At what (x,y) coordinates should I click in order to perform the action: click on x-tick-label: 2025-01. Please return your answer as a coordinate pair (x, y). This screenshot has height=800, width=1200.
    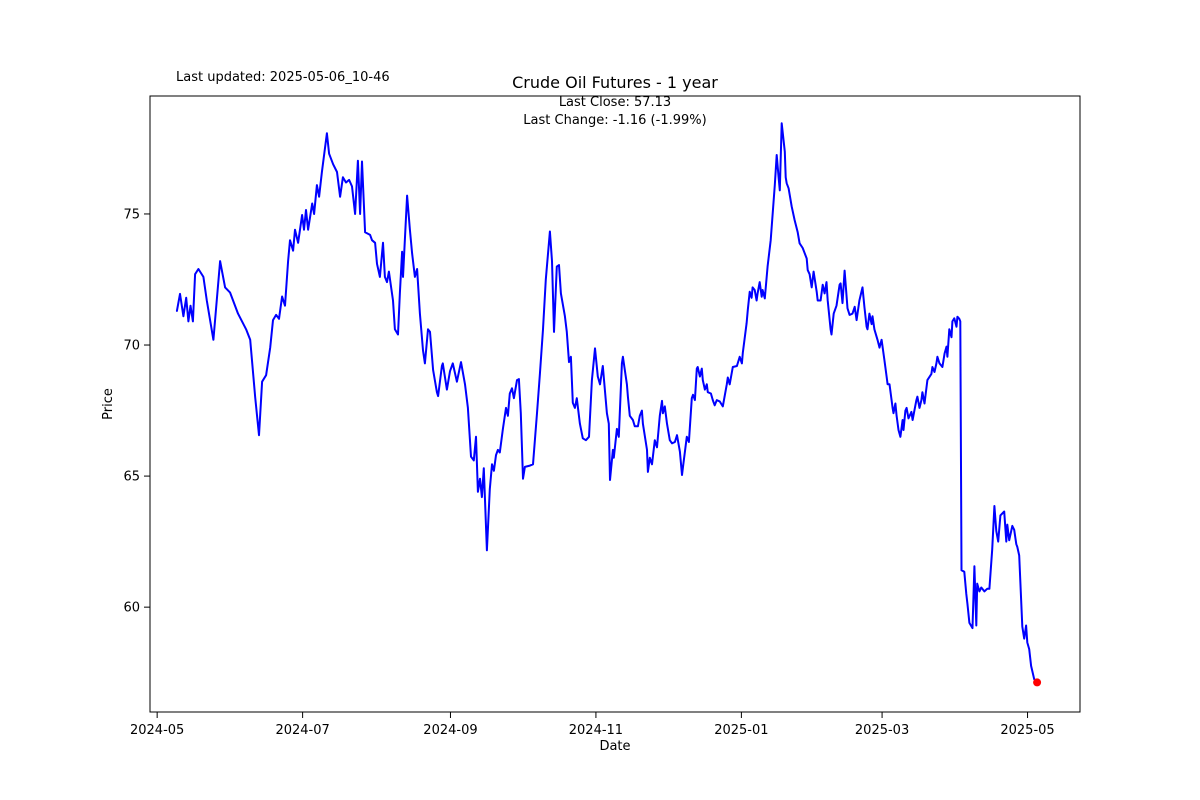
    Looking at the image, I should click on (741, 730).